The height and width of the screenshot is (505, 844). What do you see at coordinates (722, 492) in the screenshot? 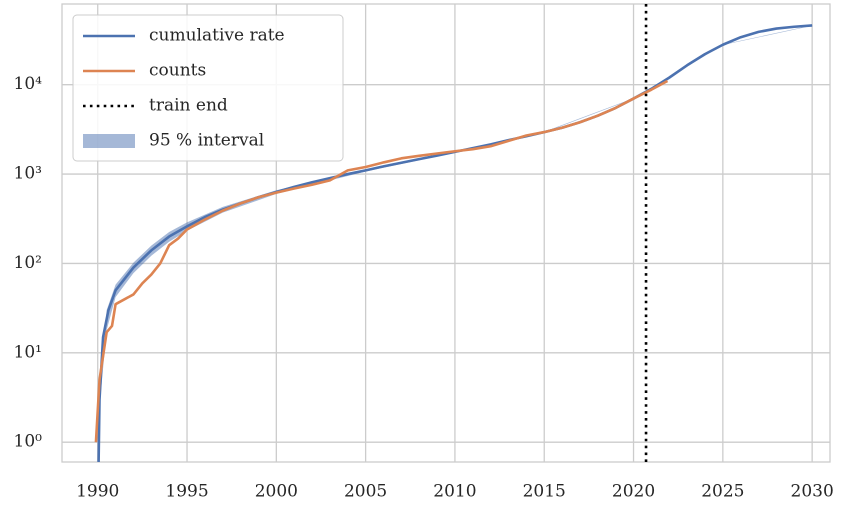
I see `x-tick-label: 2025` at bounding box center [722, 492].